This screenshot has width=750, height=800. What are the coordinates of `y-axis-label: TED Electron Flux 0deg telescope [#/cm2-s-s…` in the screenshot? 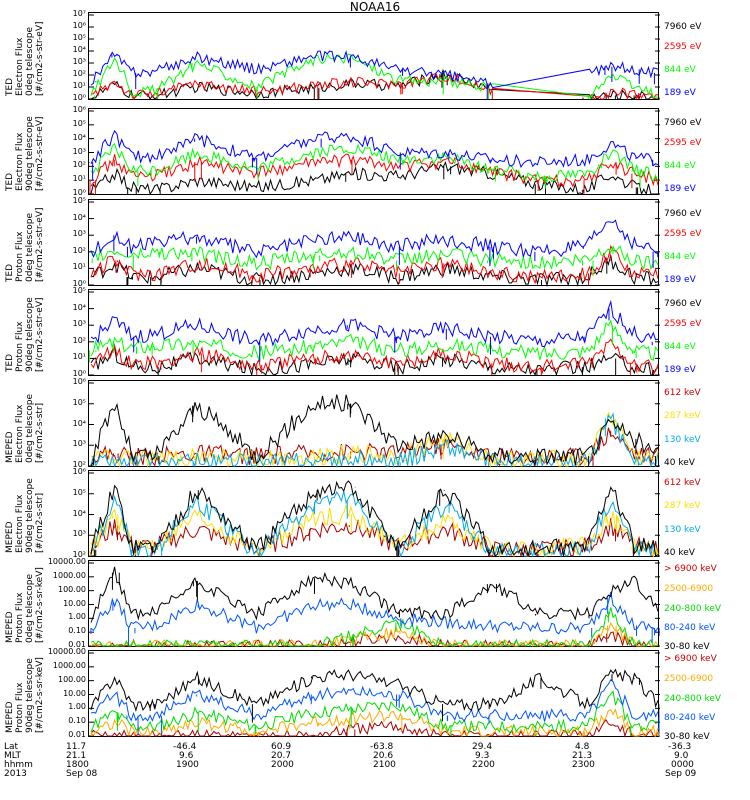 It's located at (25, 56).